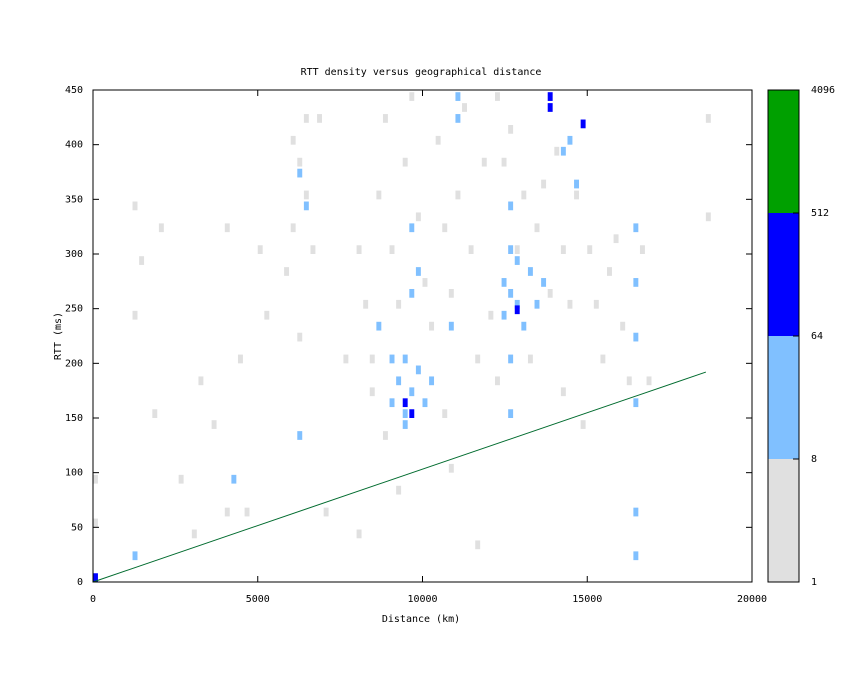 Image resolution: width=845 pixels, height=673 pixels. What do you see at coordinates (587, 599) in the screenshot?
I see `x-tick-label: 15000` at bounding box center [587, 599].